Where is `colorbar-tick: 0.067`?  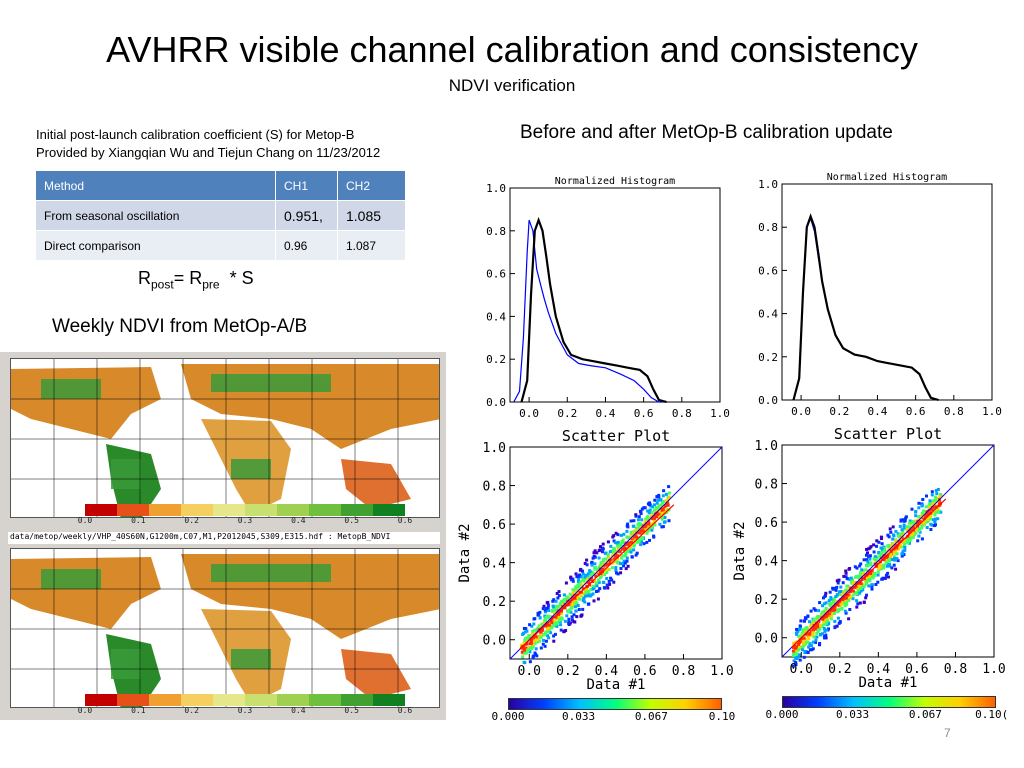
colorbar-tick: 0.067 is located at coordinates (651, 716).